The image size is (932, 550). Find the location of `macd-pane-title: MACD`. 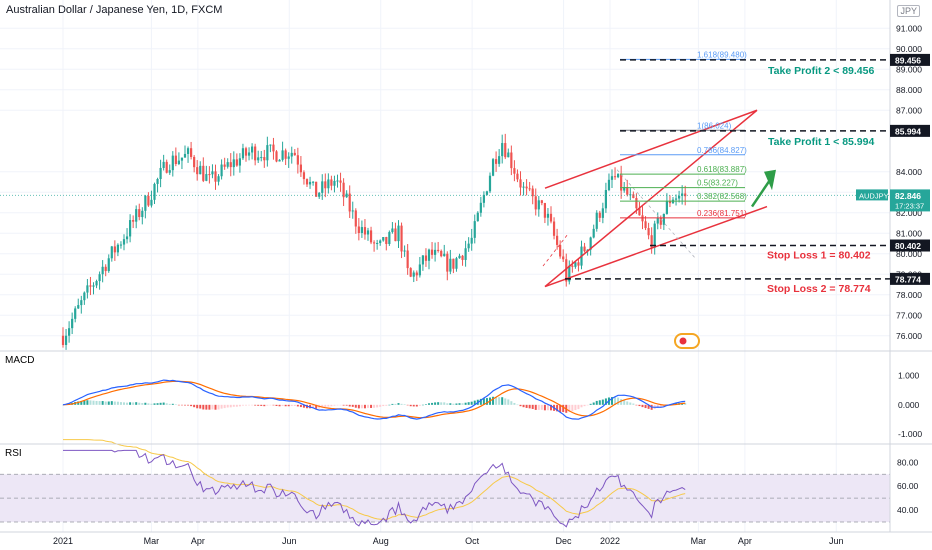

macd-pane-title: MACD is located at coordinates (19, 360).